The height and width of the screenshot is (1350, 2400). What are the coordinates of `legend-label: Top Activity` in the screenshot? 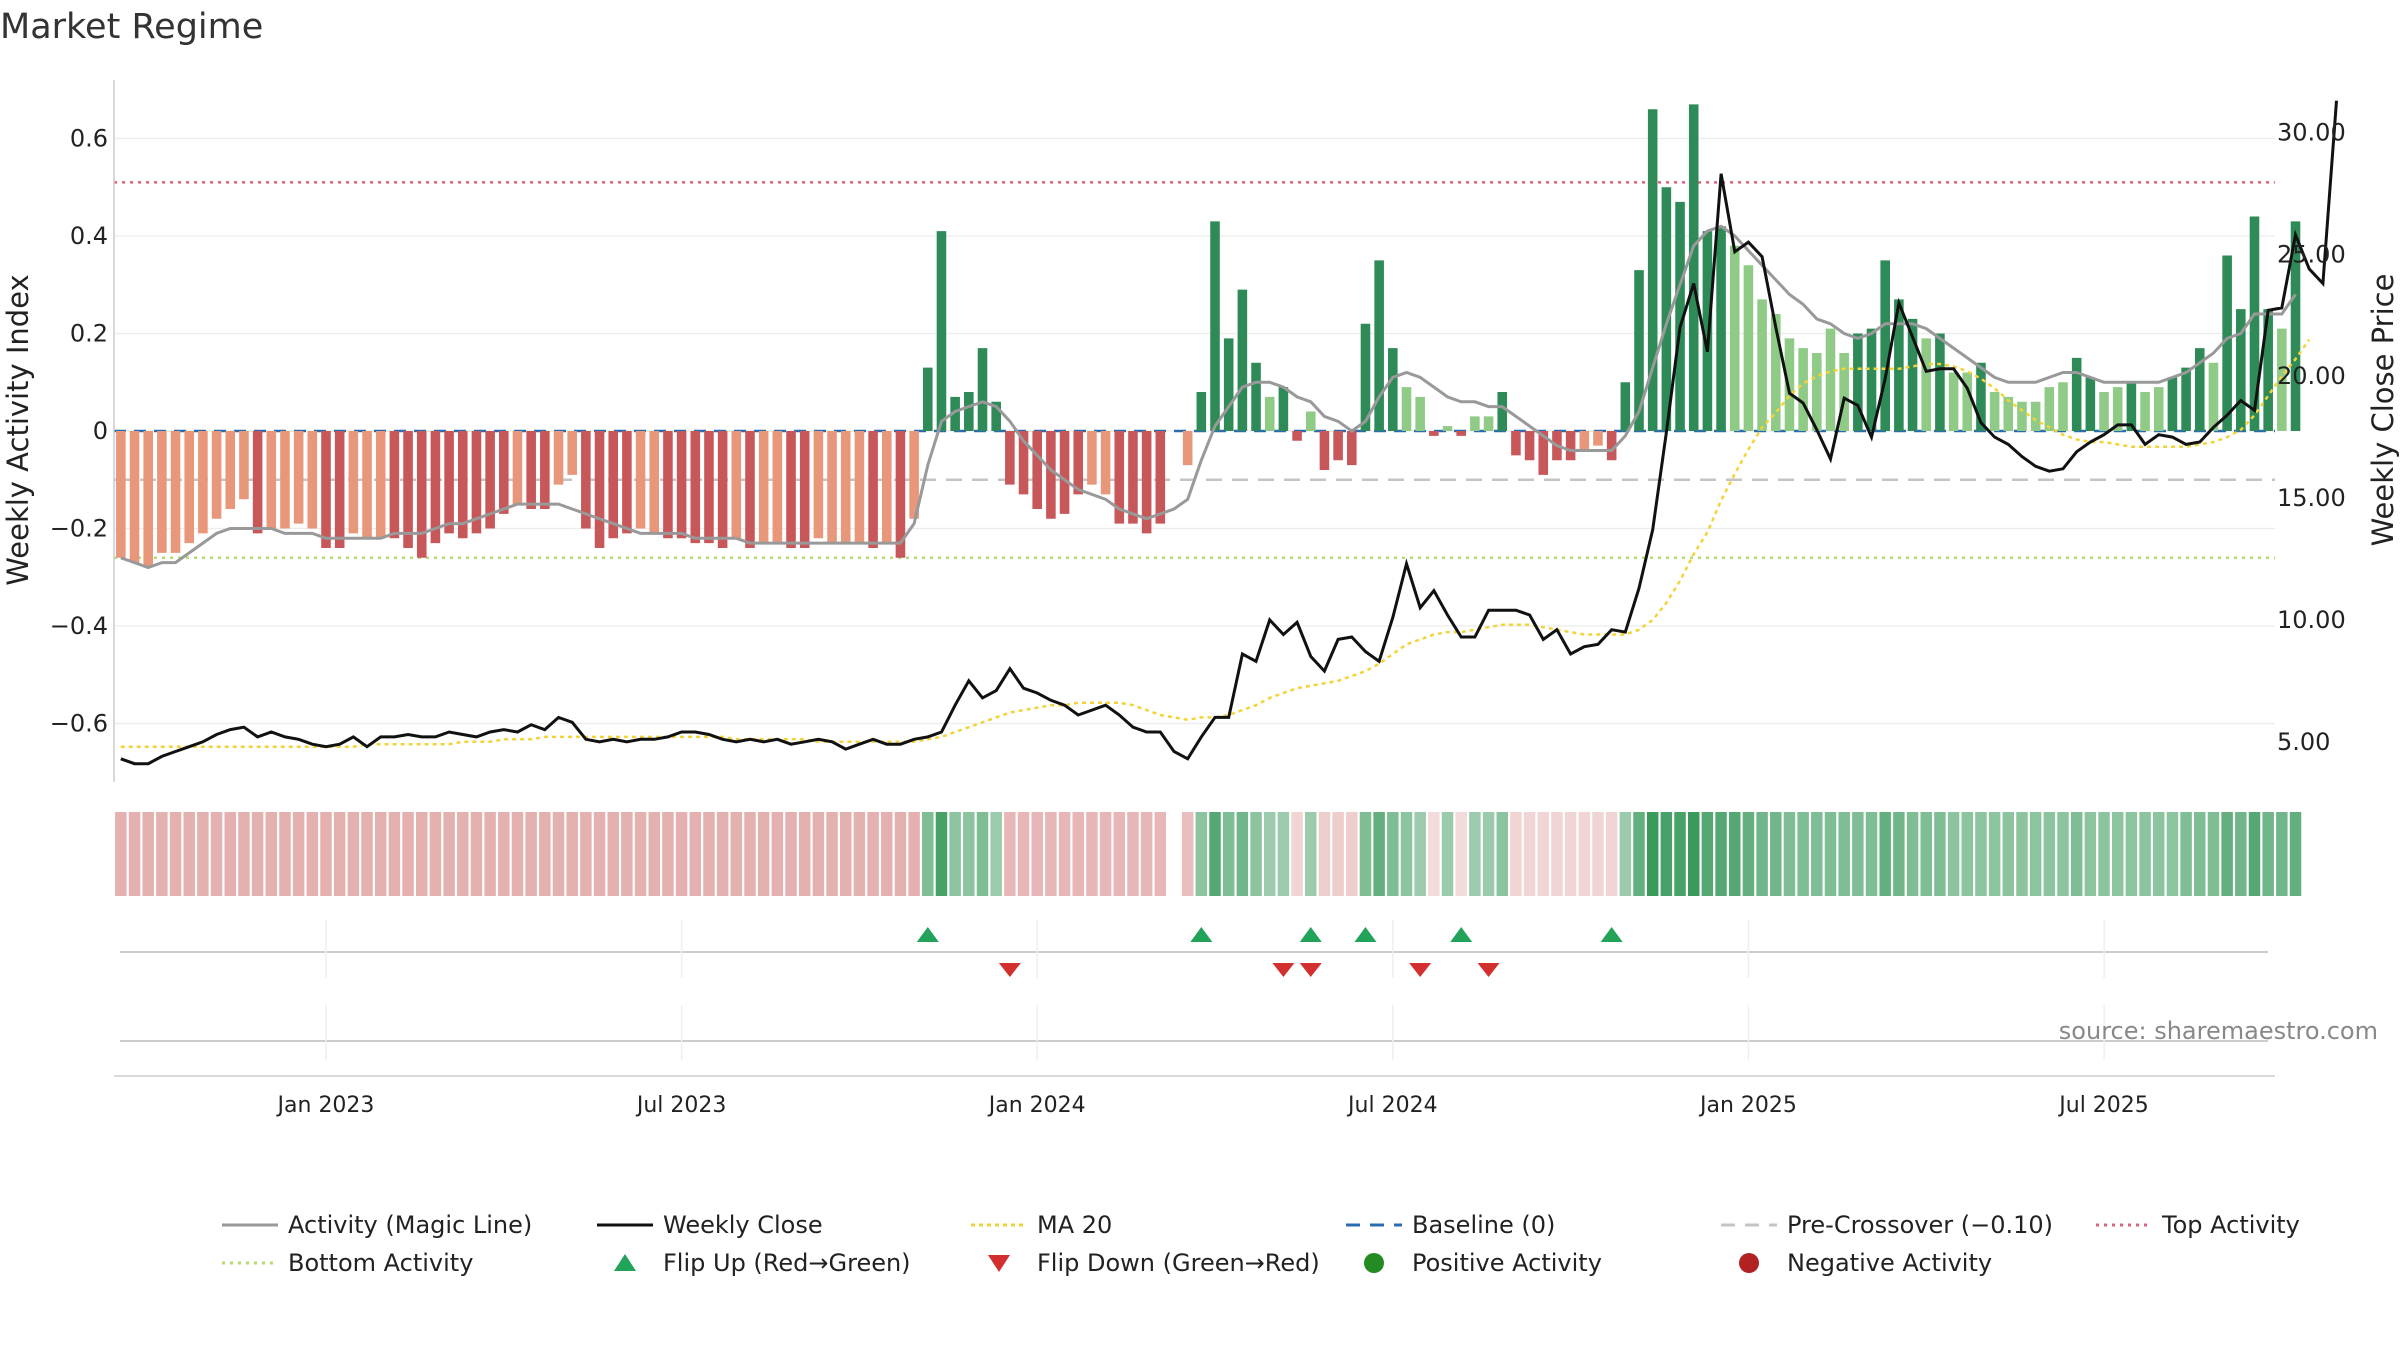 It's located at (2230, 1225).